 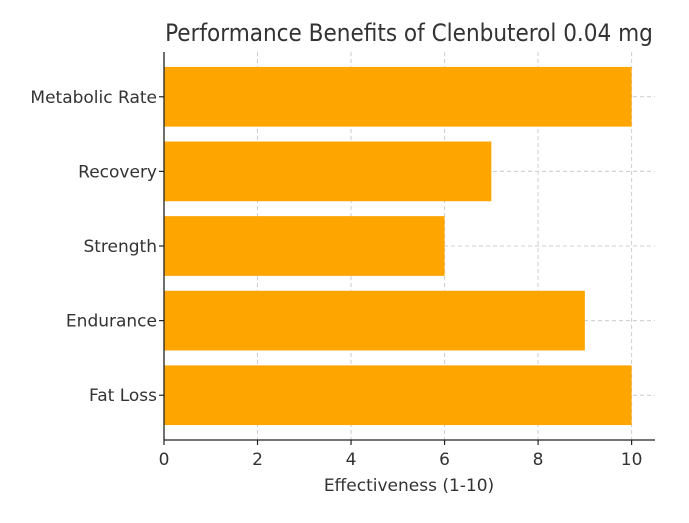 I want to click on bar-recovery, so click(x=328, y=171).